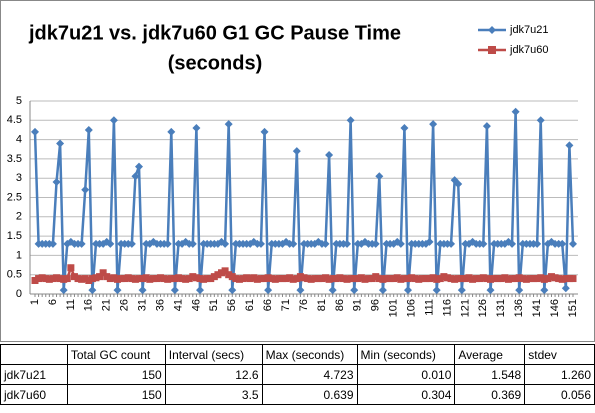 Image resolution: width=595 pixels, height=413 pixels. I want to click on table-cell: 0.304, so click(406, 394).